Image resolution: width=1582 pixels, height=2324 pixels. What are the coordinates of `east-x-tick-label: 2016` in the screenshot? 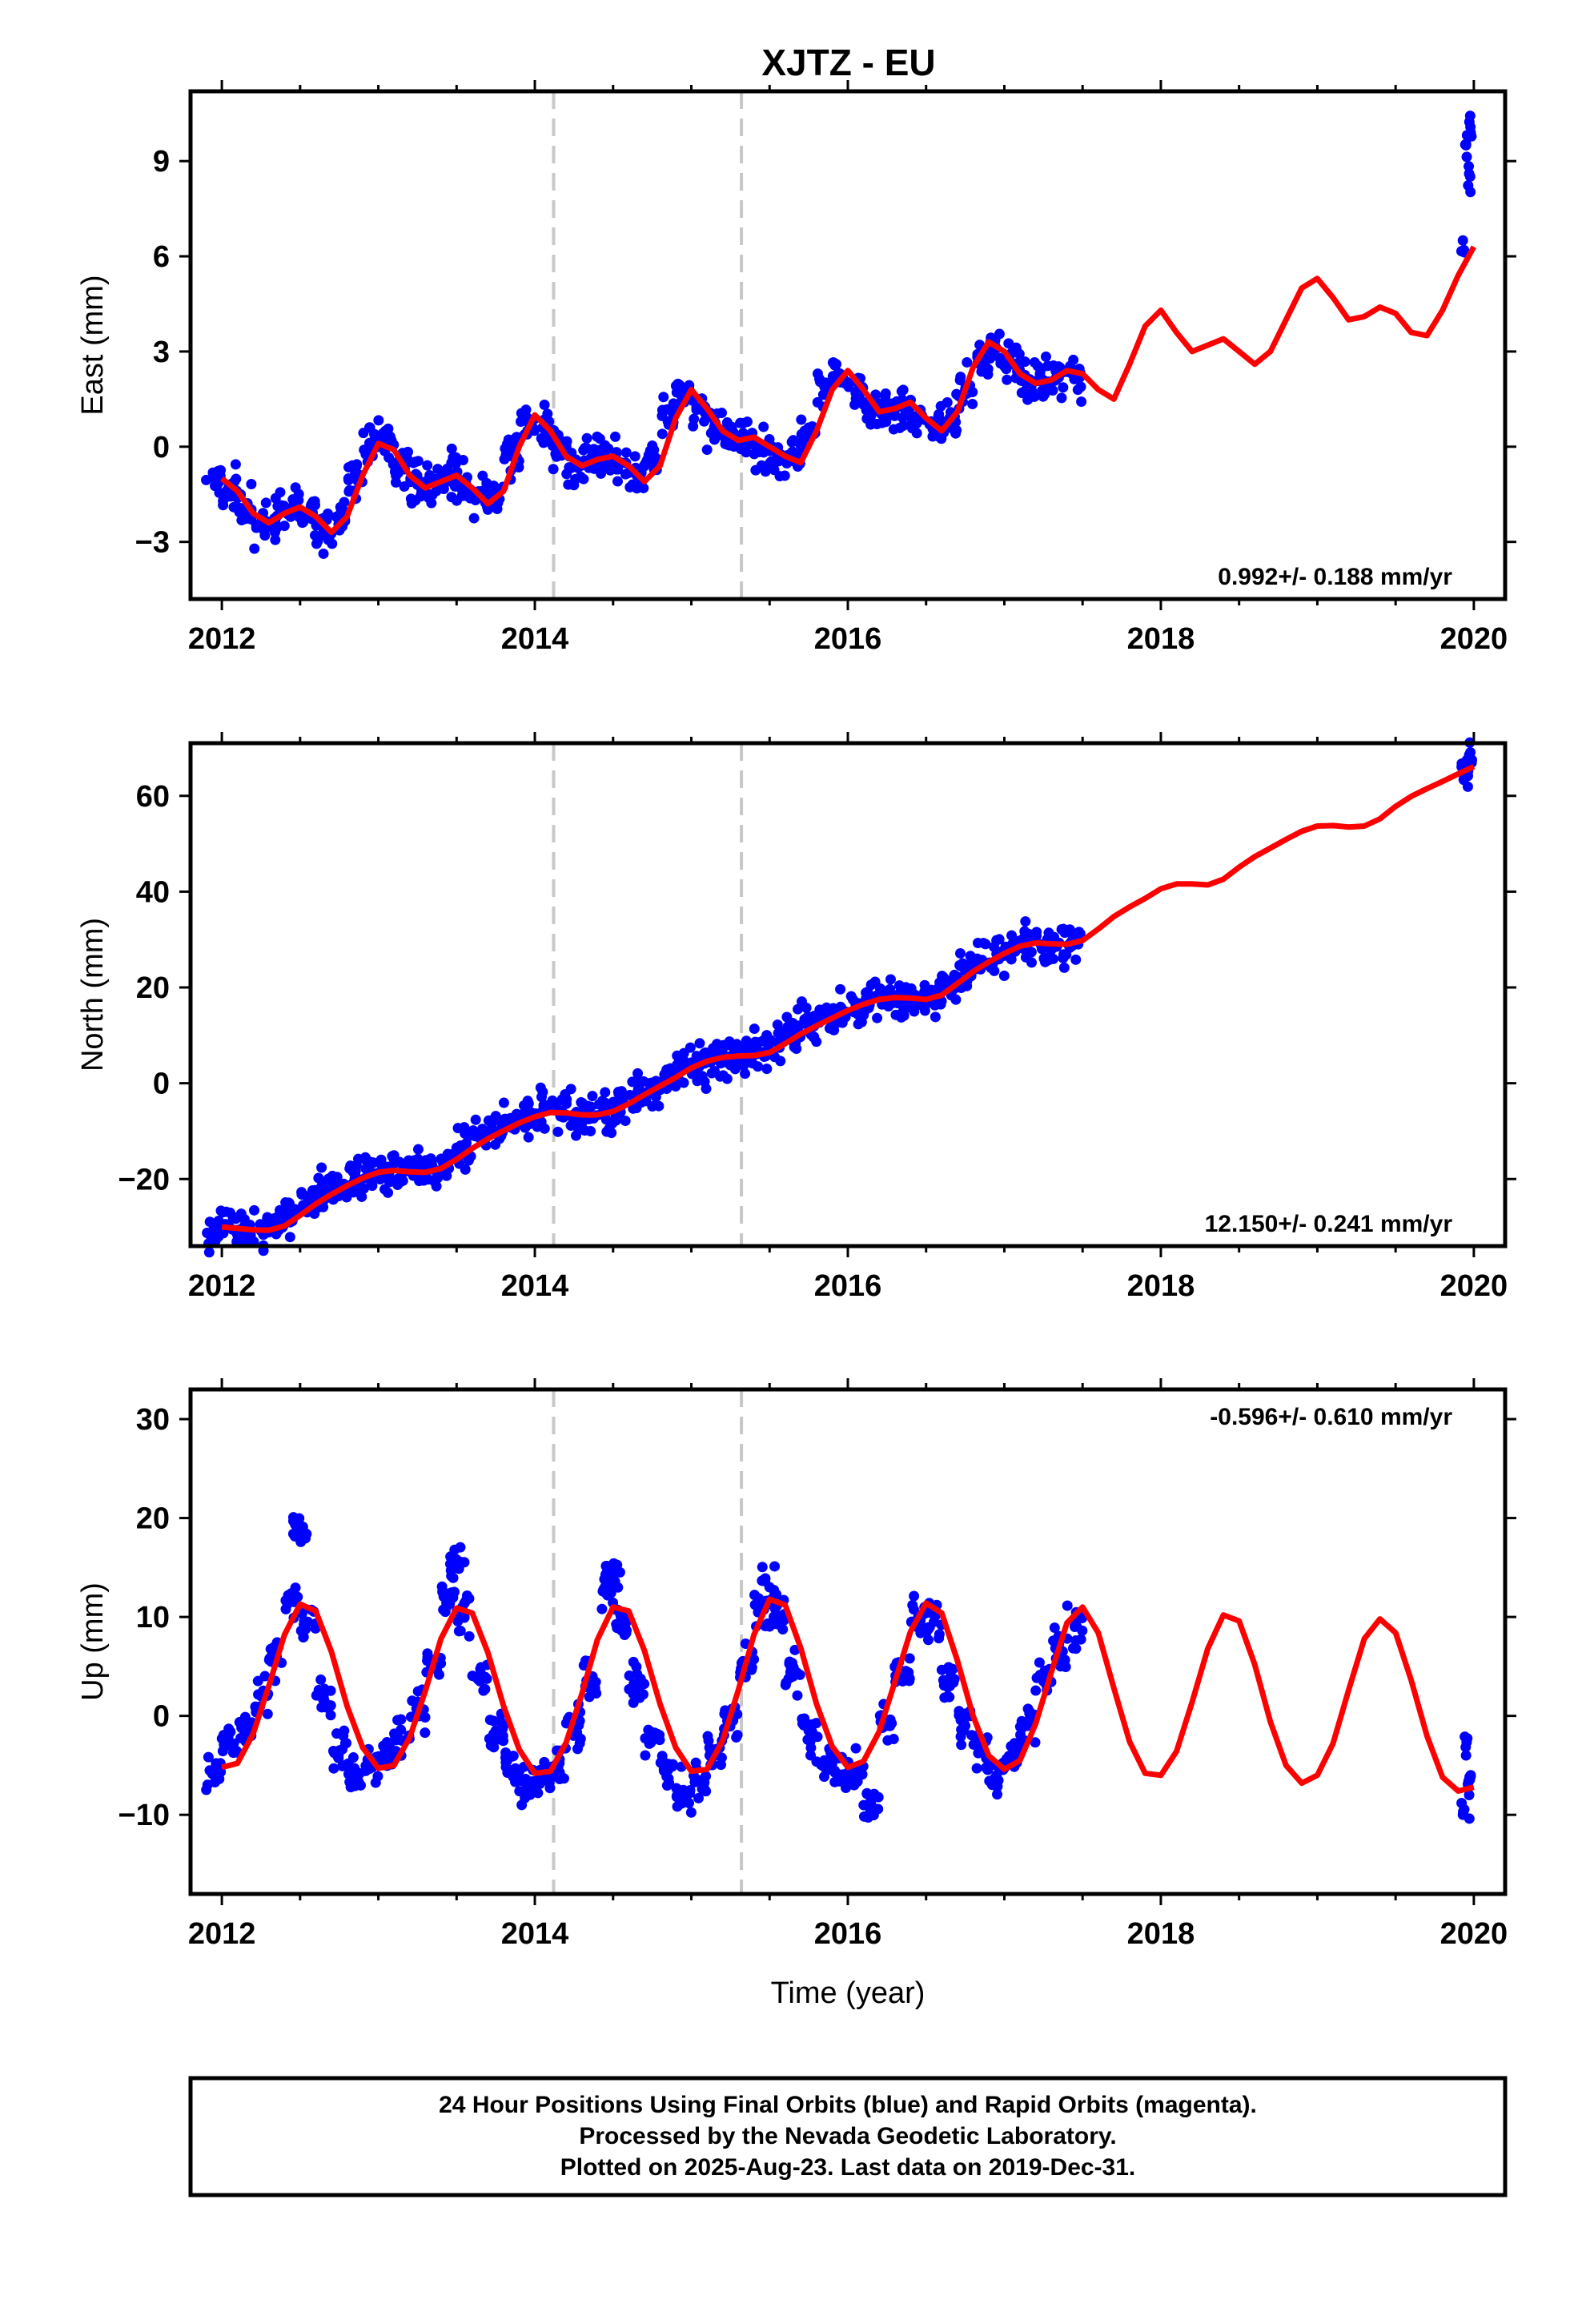 It's located at (848, 639).